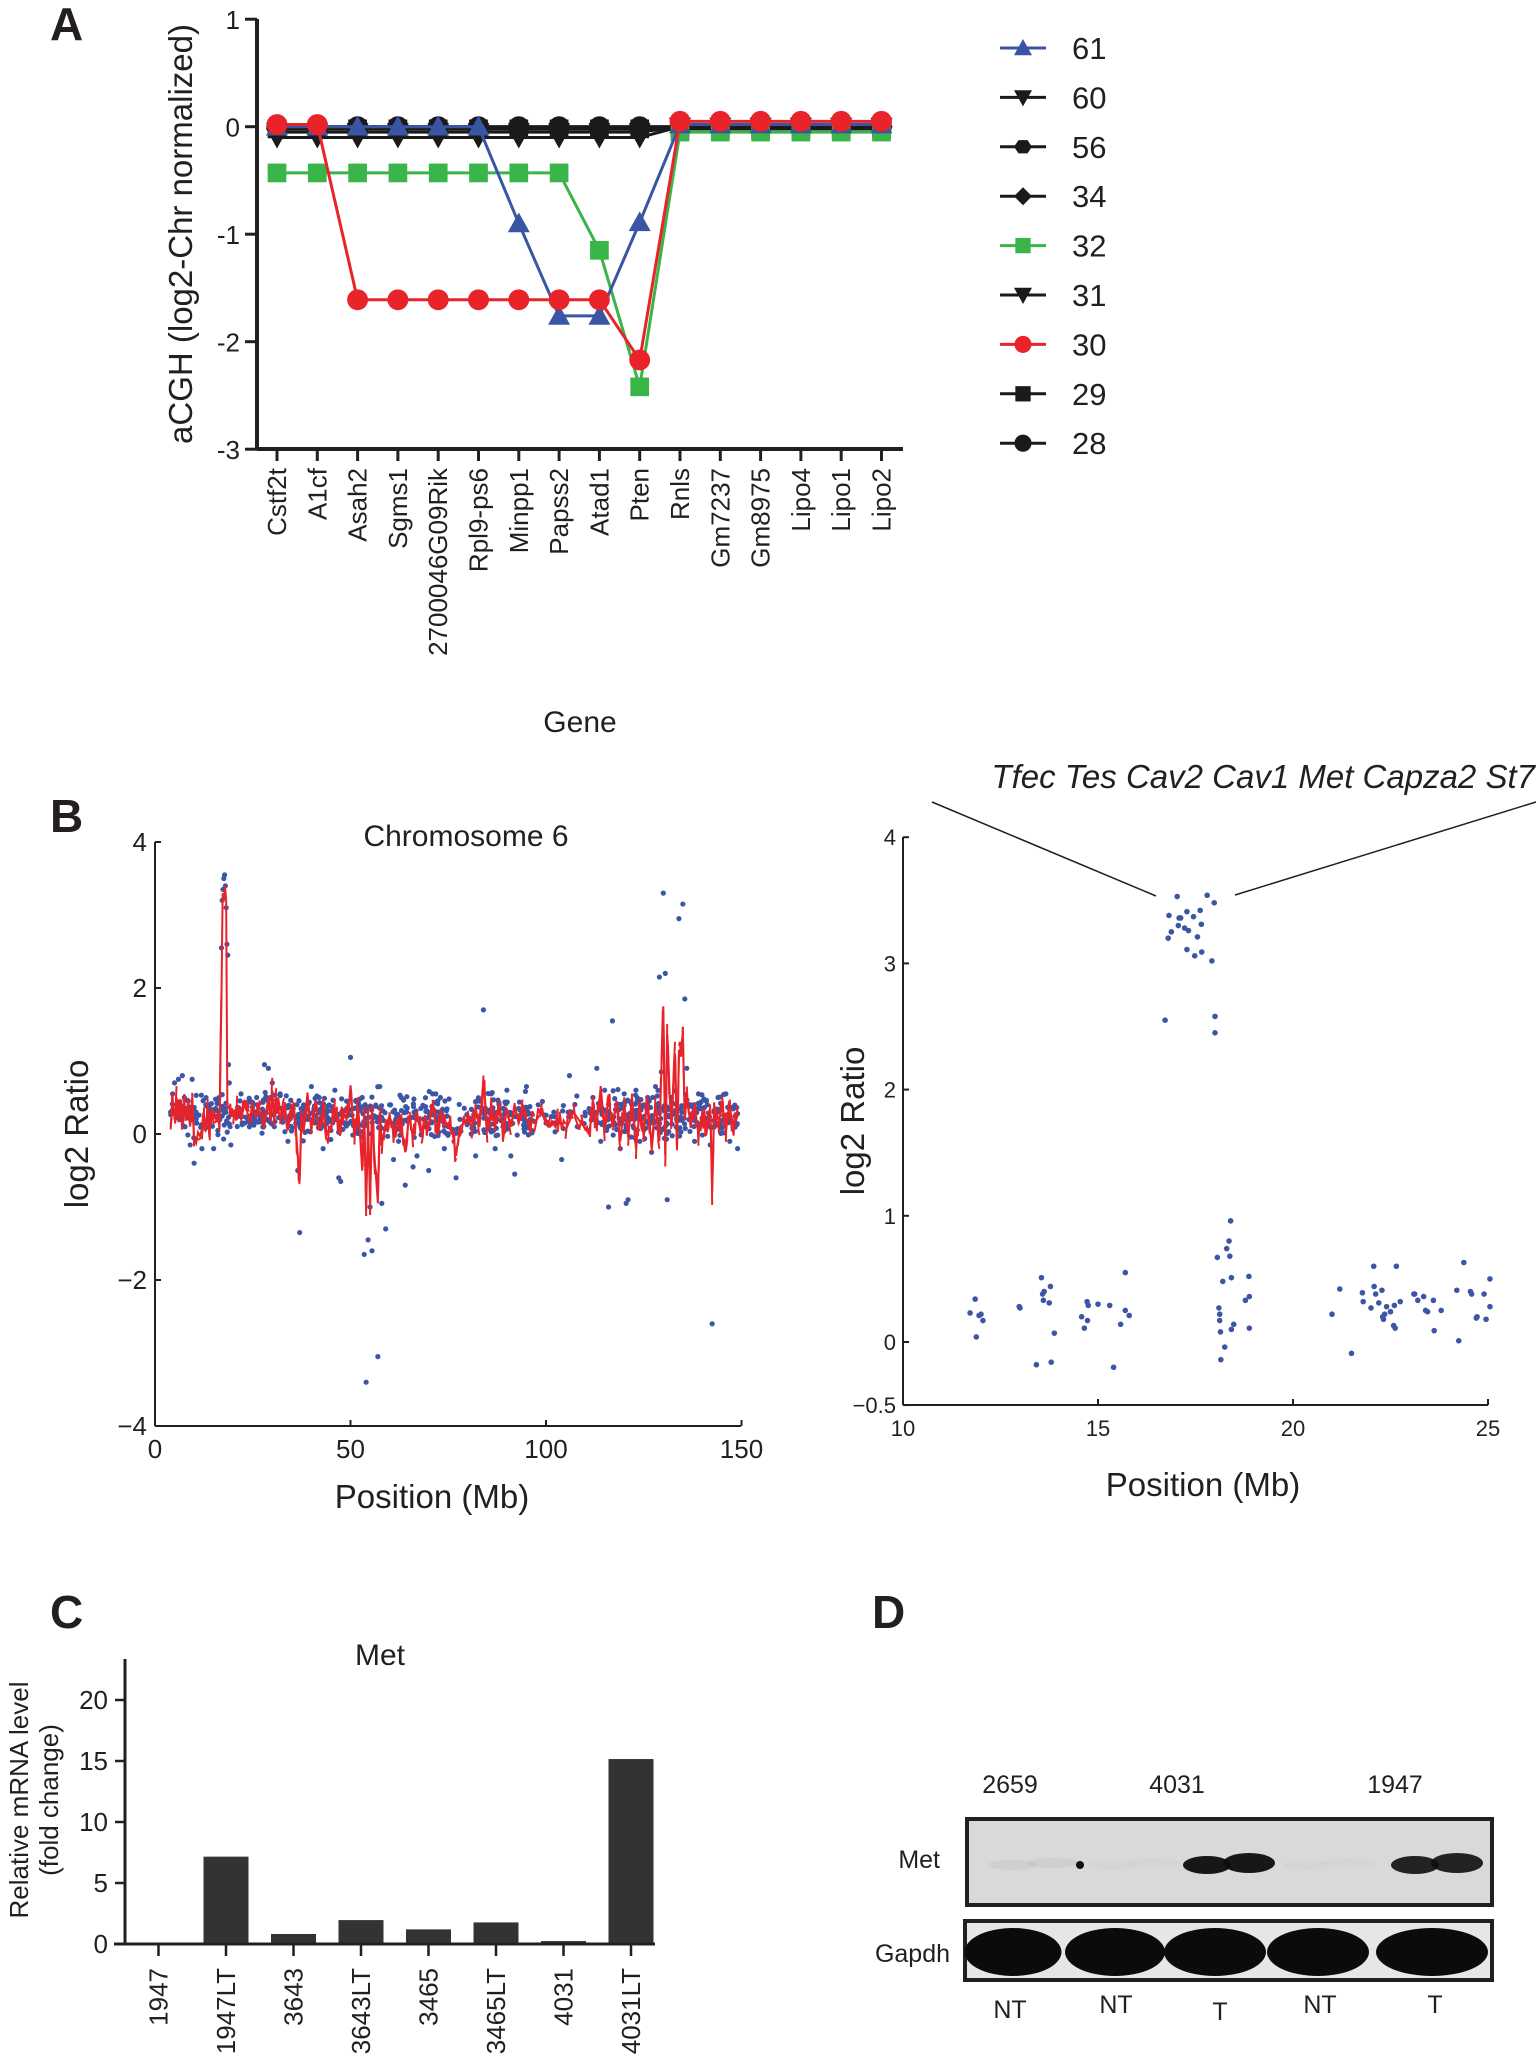 This screenshot has width=1538, height=2063. What do you see at coordinates (132, 1280) in the screenshot?
I see `panel-b-left-y-tick-label: −2` at bounding box center [132, 1280].